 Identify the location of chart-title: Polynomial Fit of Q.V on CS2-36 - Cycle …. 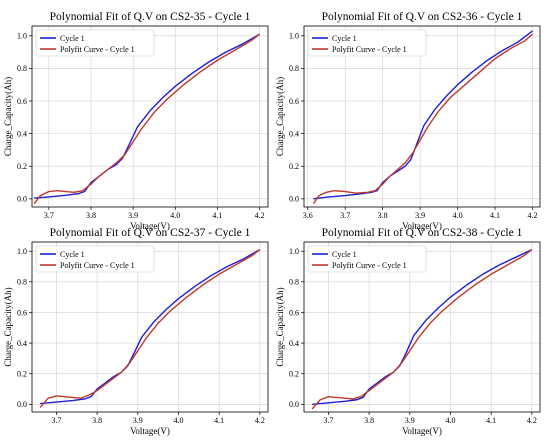
(422, 17).